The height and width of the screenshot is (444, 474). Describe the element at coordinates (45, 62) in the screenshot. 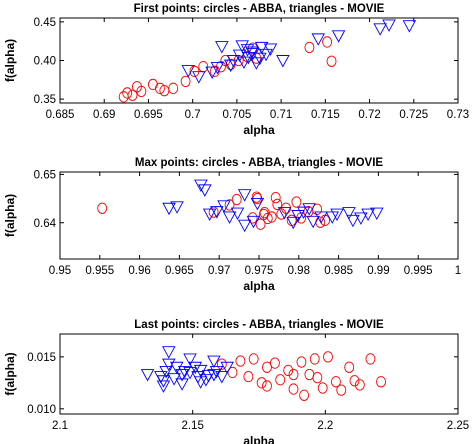

I see `y-tick-label: 0.40` at that location.